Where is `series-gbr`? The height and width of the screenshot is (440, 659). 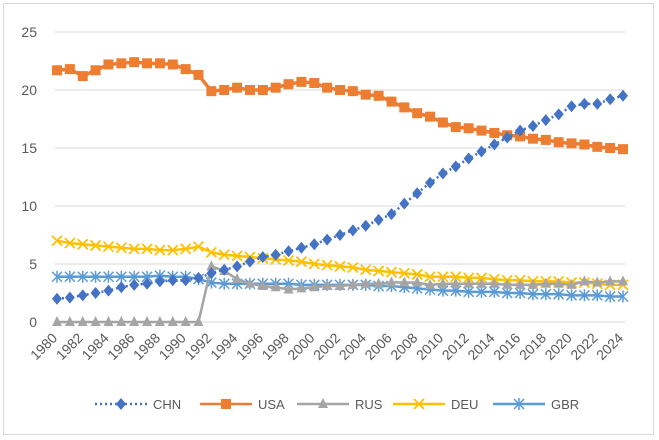
series-gbr is located at coordinates (340, 286).